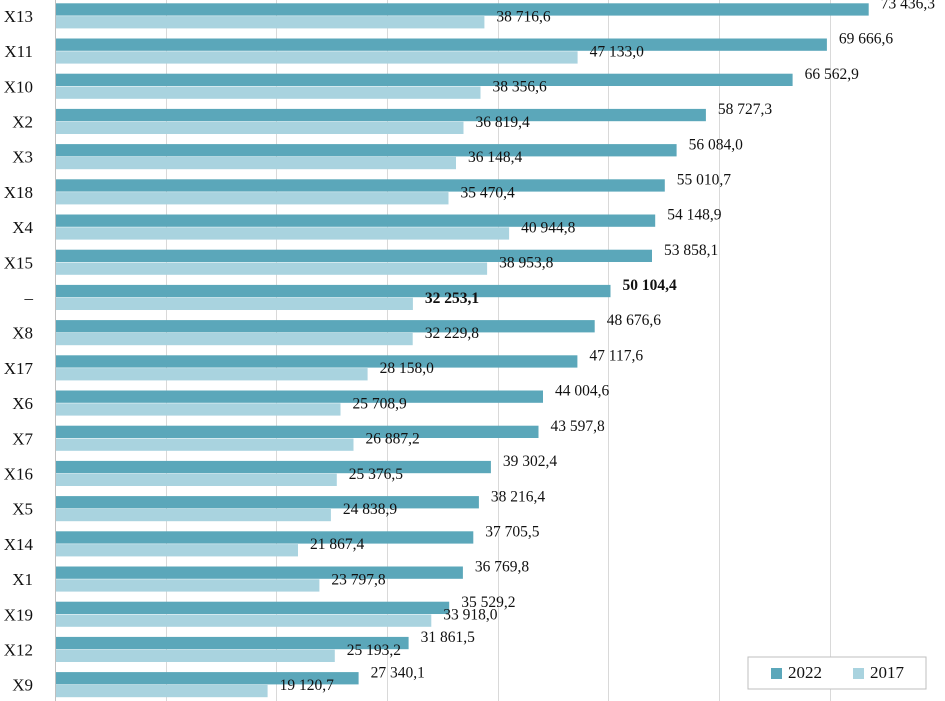  Describe the element at coordinates (858, 673) in the screenshot. I see `legend-swatch-2017` at that location.